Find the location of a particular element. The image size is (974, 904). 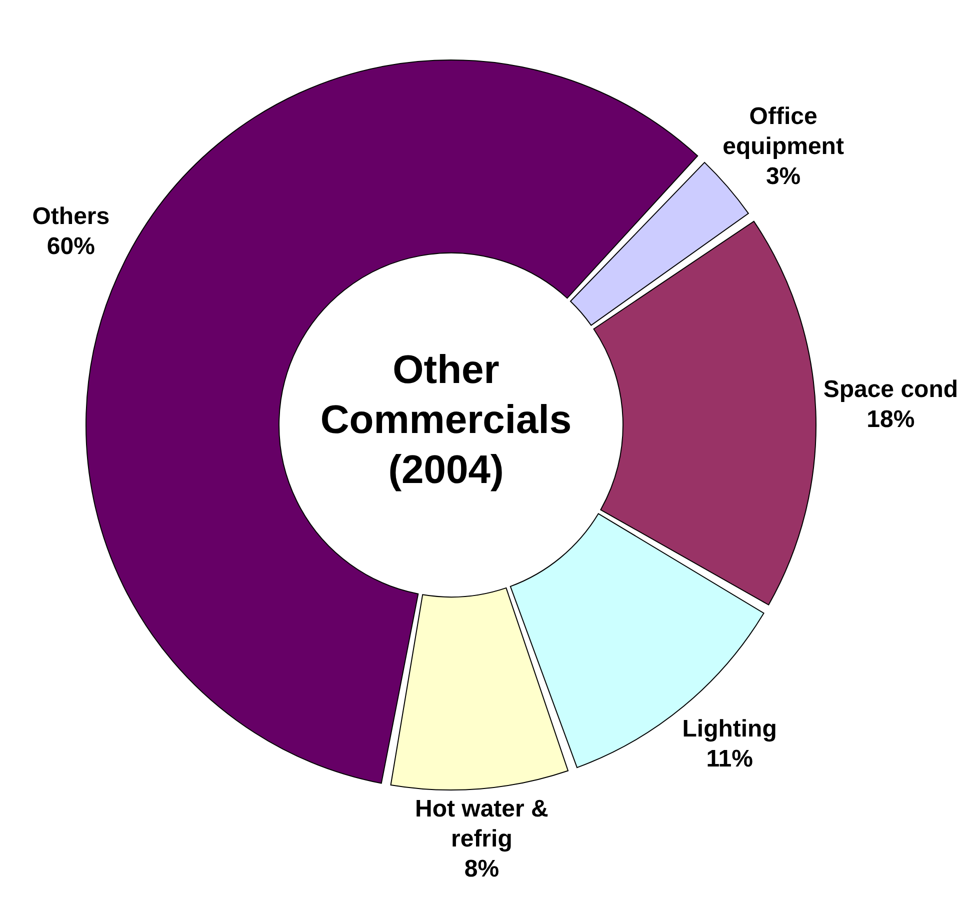

text: Other Commercials (2004) is located at coordinates (446, 420).